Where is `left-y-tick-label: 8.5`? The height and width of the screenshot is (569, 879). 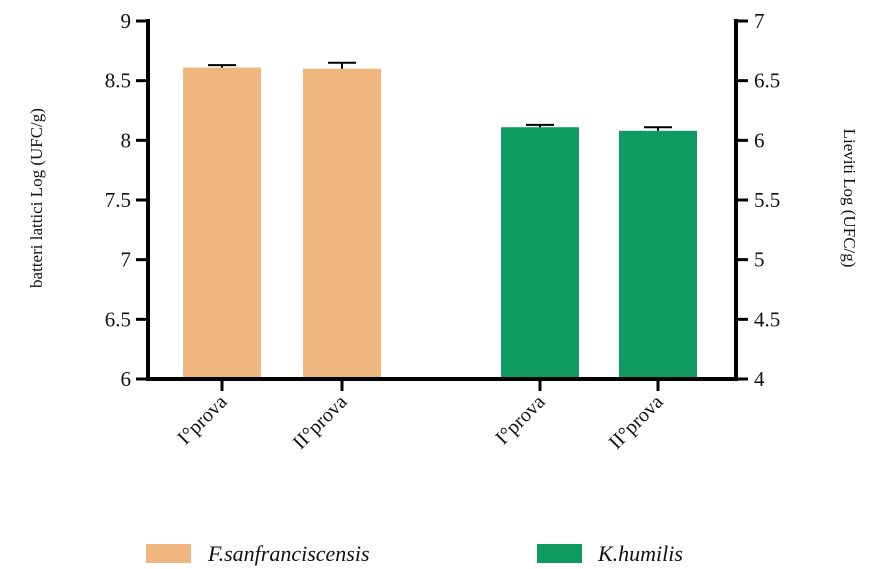
left-y-tick-label: 8.5 is located at coordinates (118, 81).